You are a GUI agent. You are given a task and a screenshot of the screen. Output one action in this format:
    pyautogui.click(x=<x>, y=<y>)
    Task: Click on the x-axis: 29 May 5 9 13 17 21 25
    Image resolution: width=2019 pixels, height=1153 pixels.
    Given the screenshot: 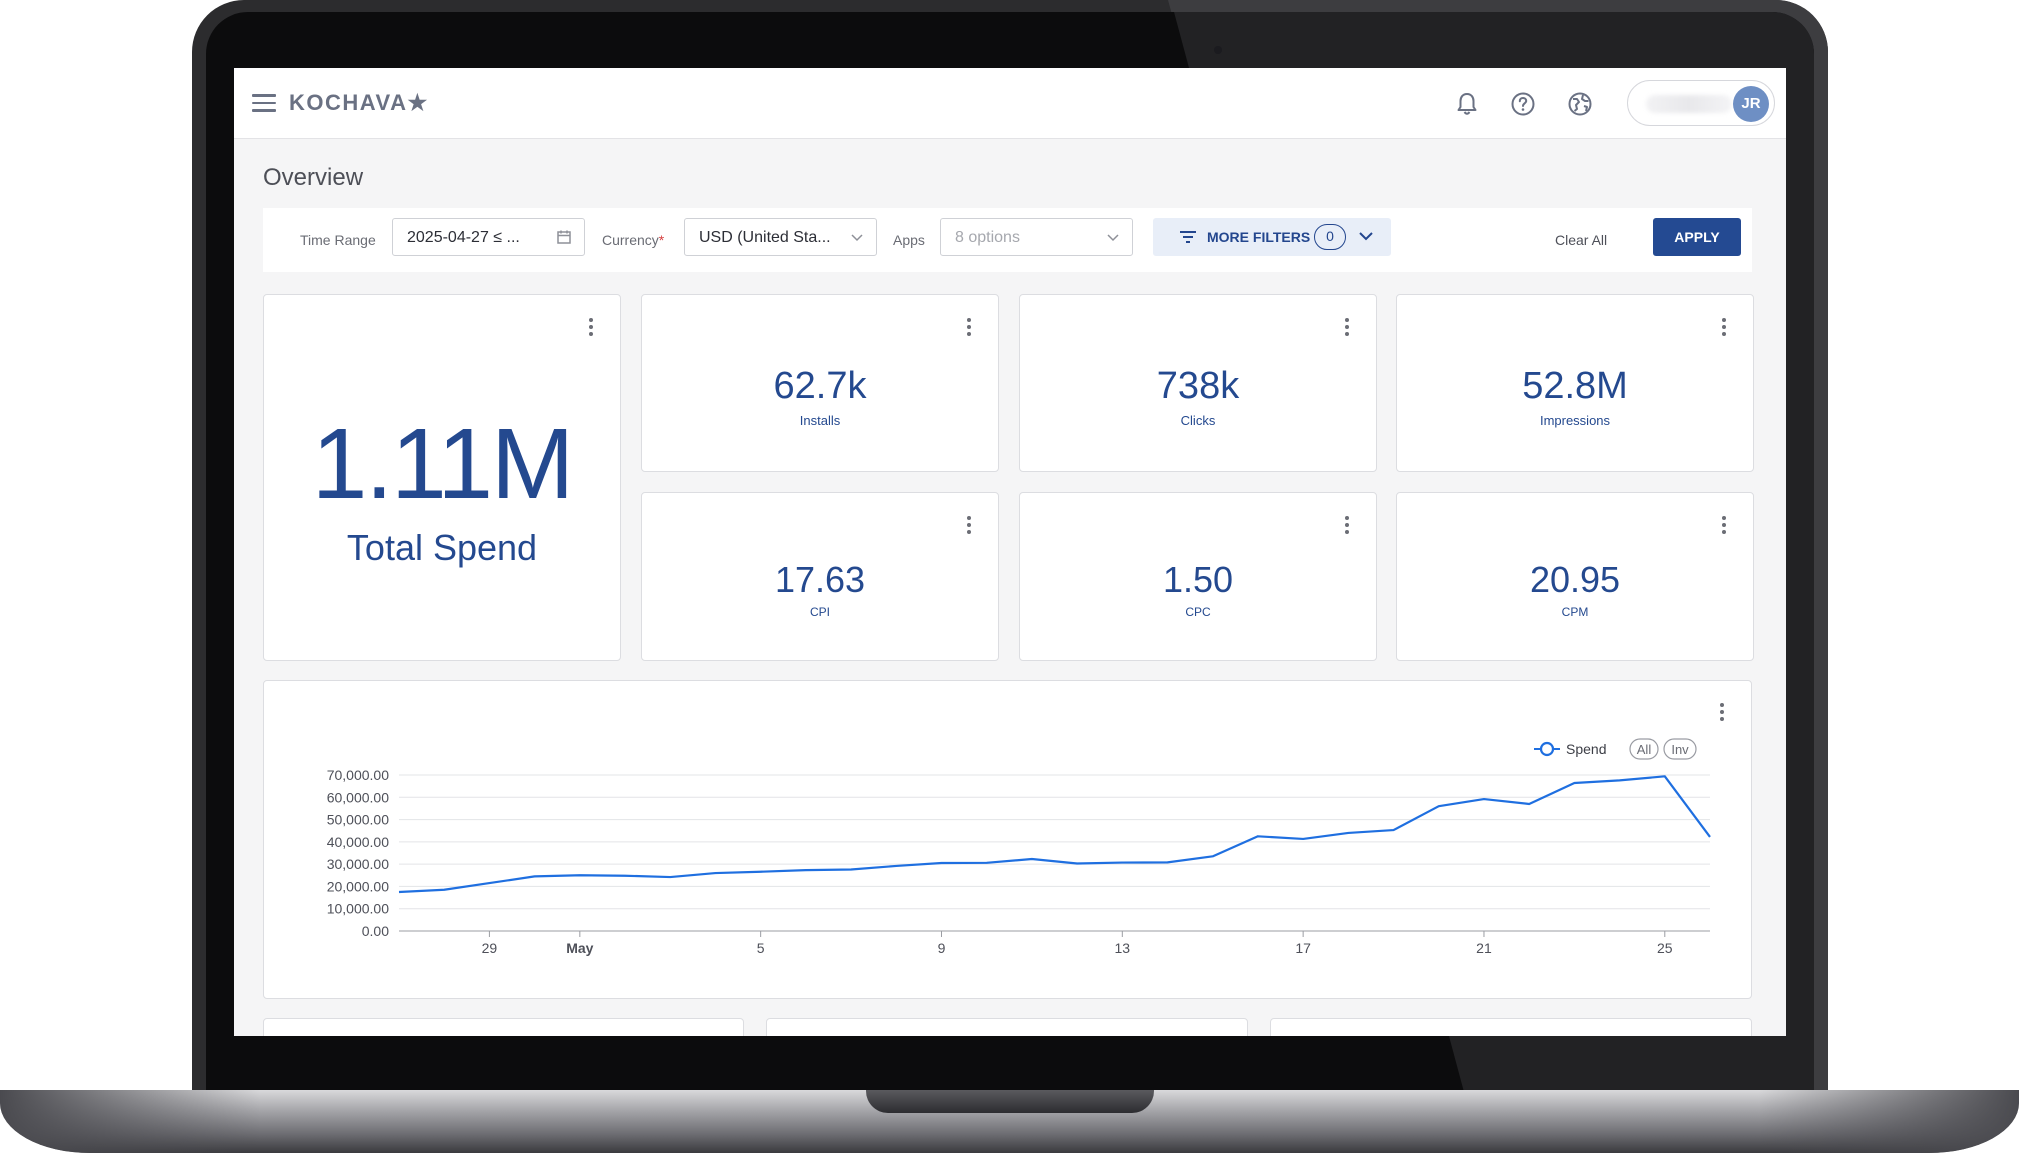 What is the action you would take?
    pyautogui.click(x=1077, y=943)
    